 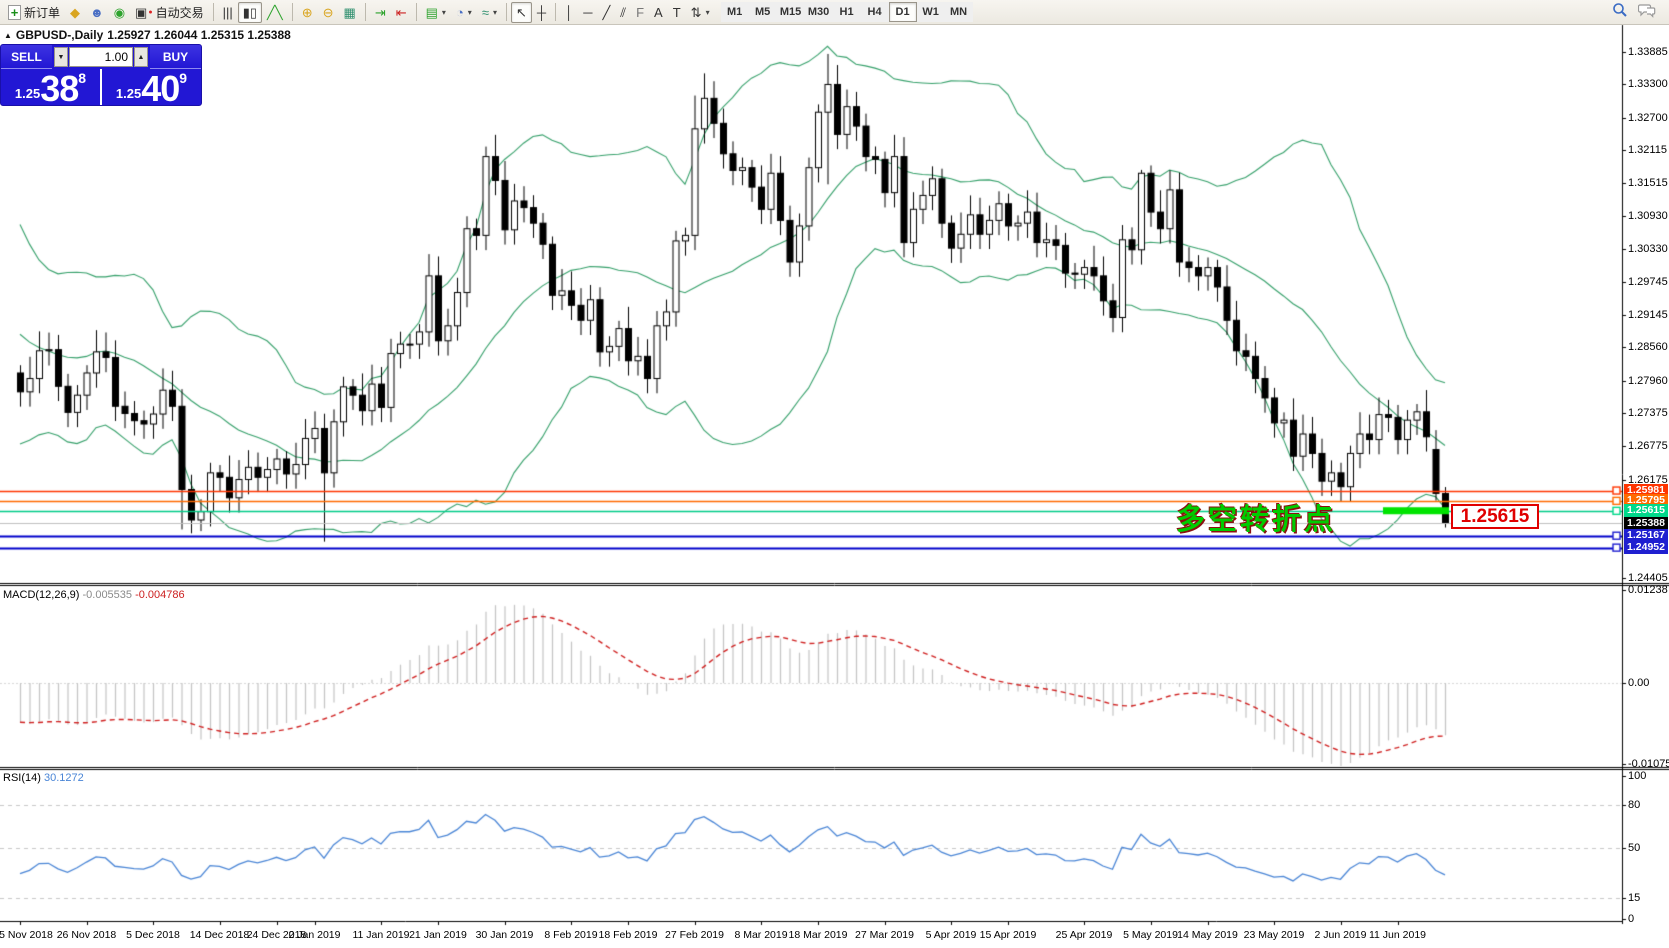 What do you see at coordinates (1646, 511) in the screenshot?
I see `price-level-tag: 1.25615` at bounding box center [1646, 511].